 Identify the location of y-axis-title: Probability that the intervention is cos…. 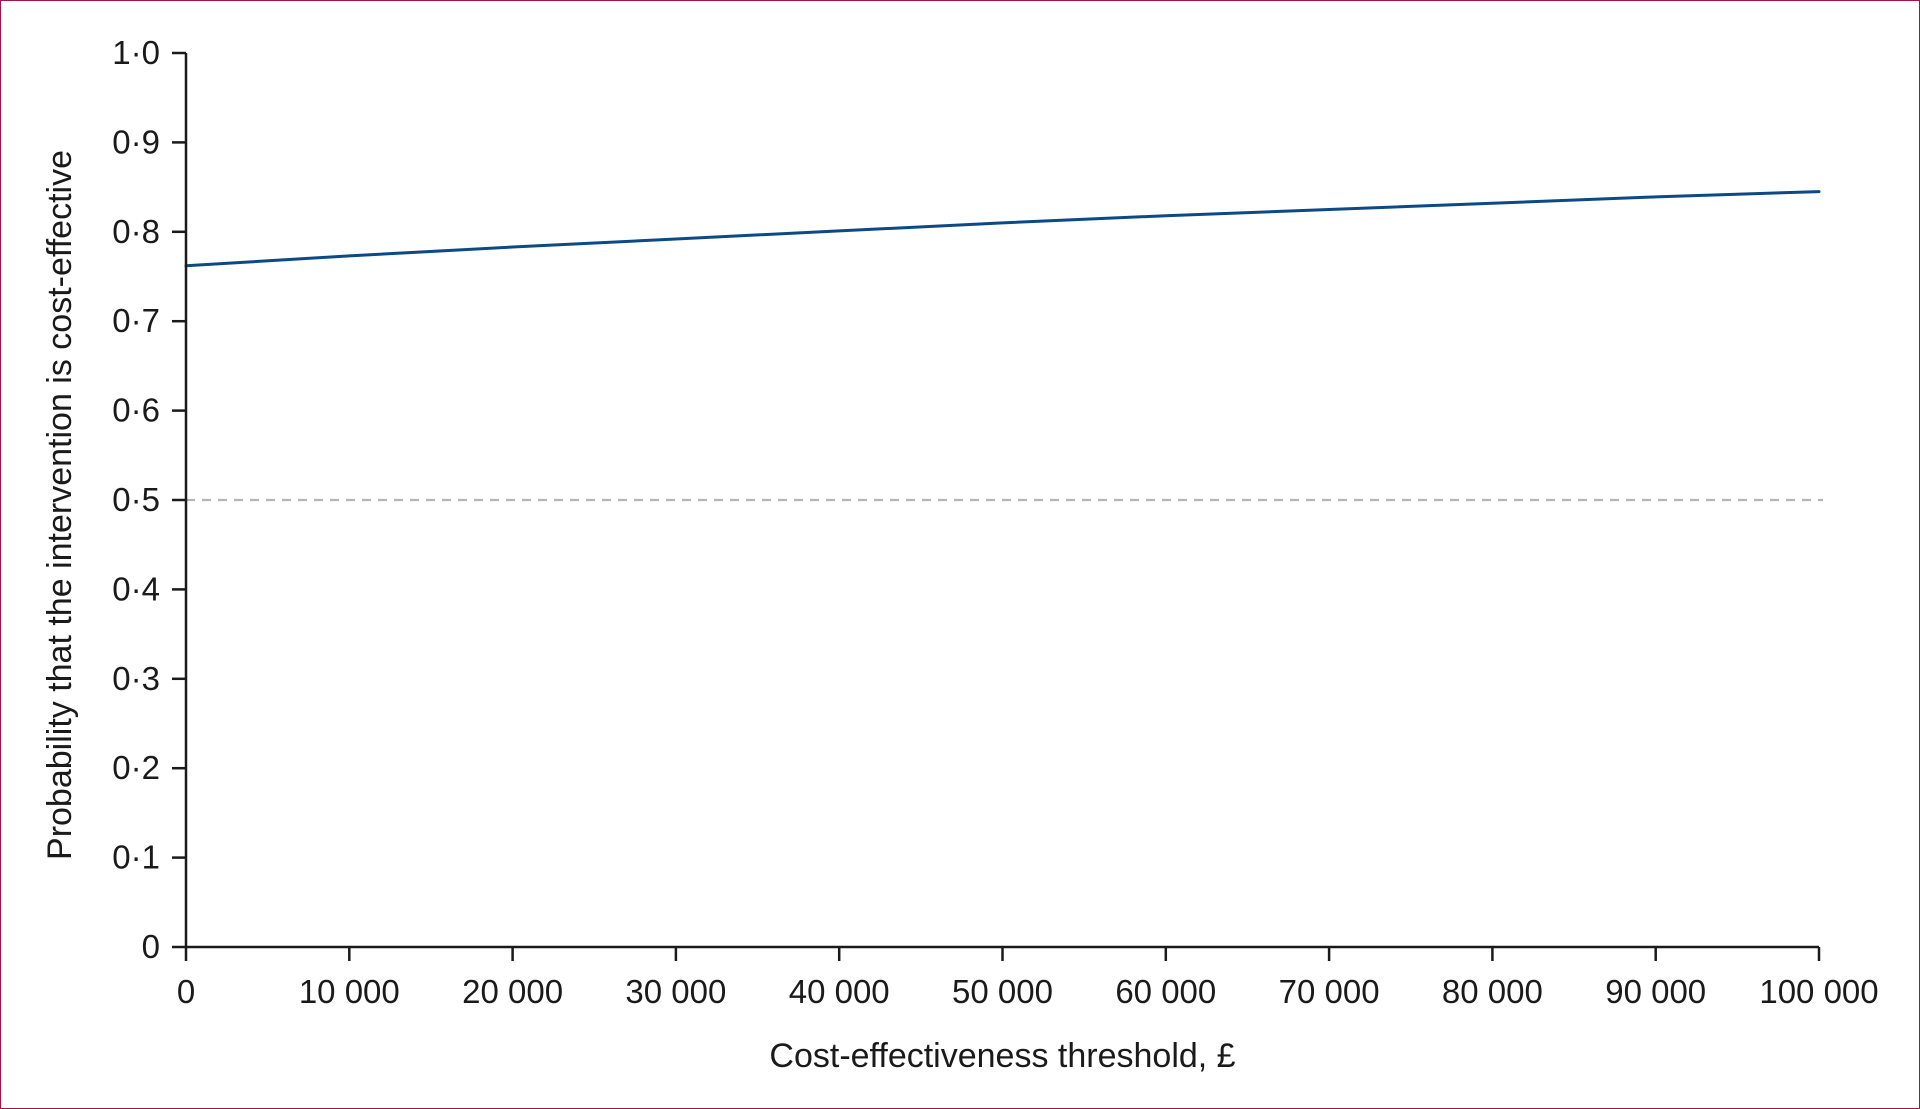
(60, 505).